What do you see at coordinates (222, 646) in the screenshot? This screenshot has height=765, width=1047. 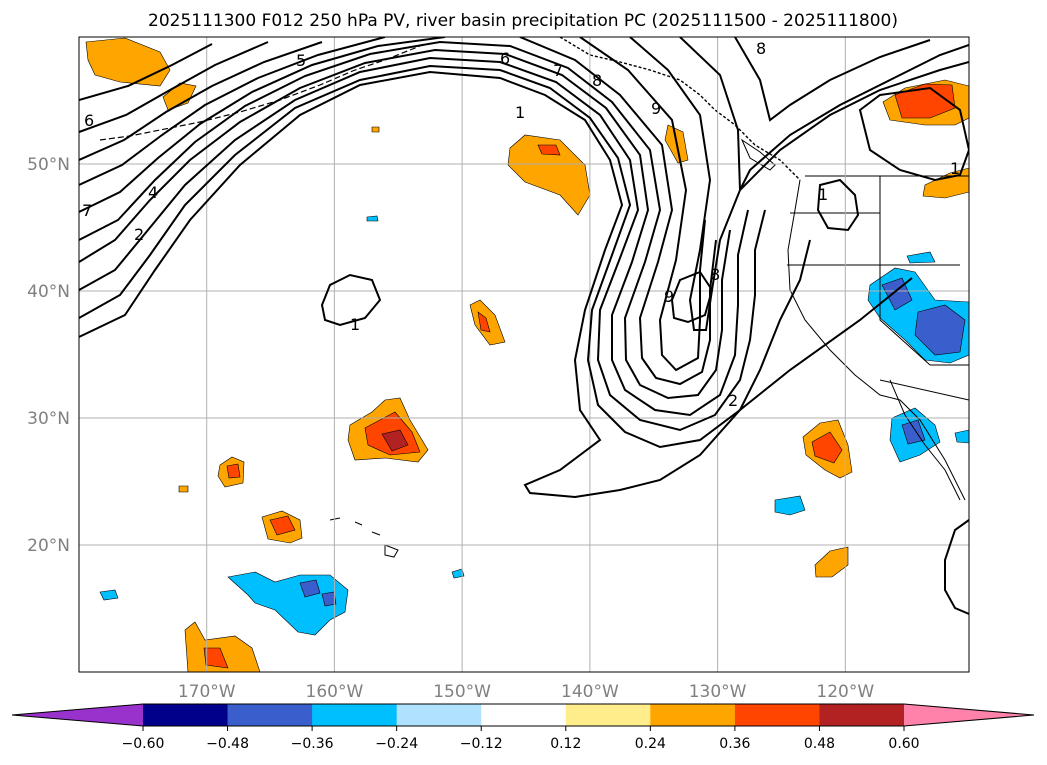 I see `precip-patch-168w-12n` at bounding box center [222, 646].